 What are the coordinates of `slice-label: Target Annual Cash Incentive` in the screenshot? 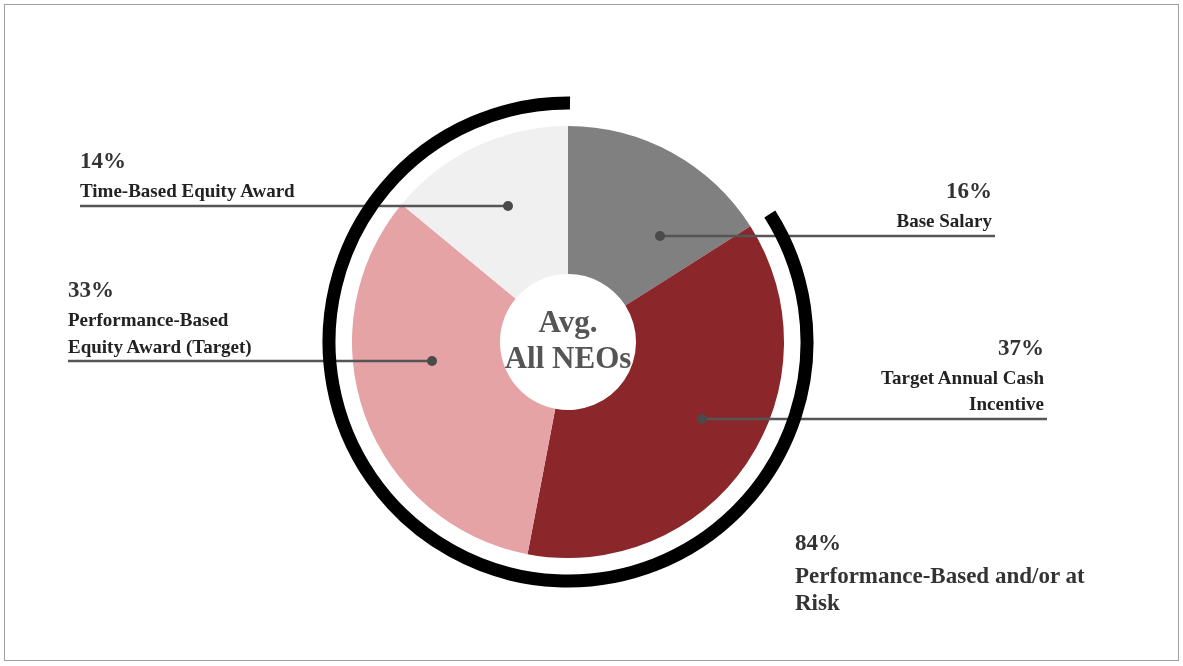 It's located at (963, 390).